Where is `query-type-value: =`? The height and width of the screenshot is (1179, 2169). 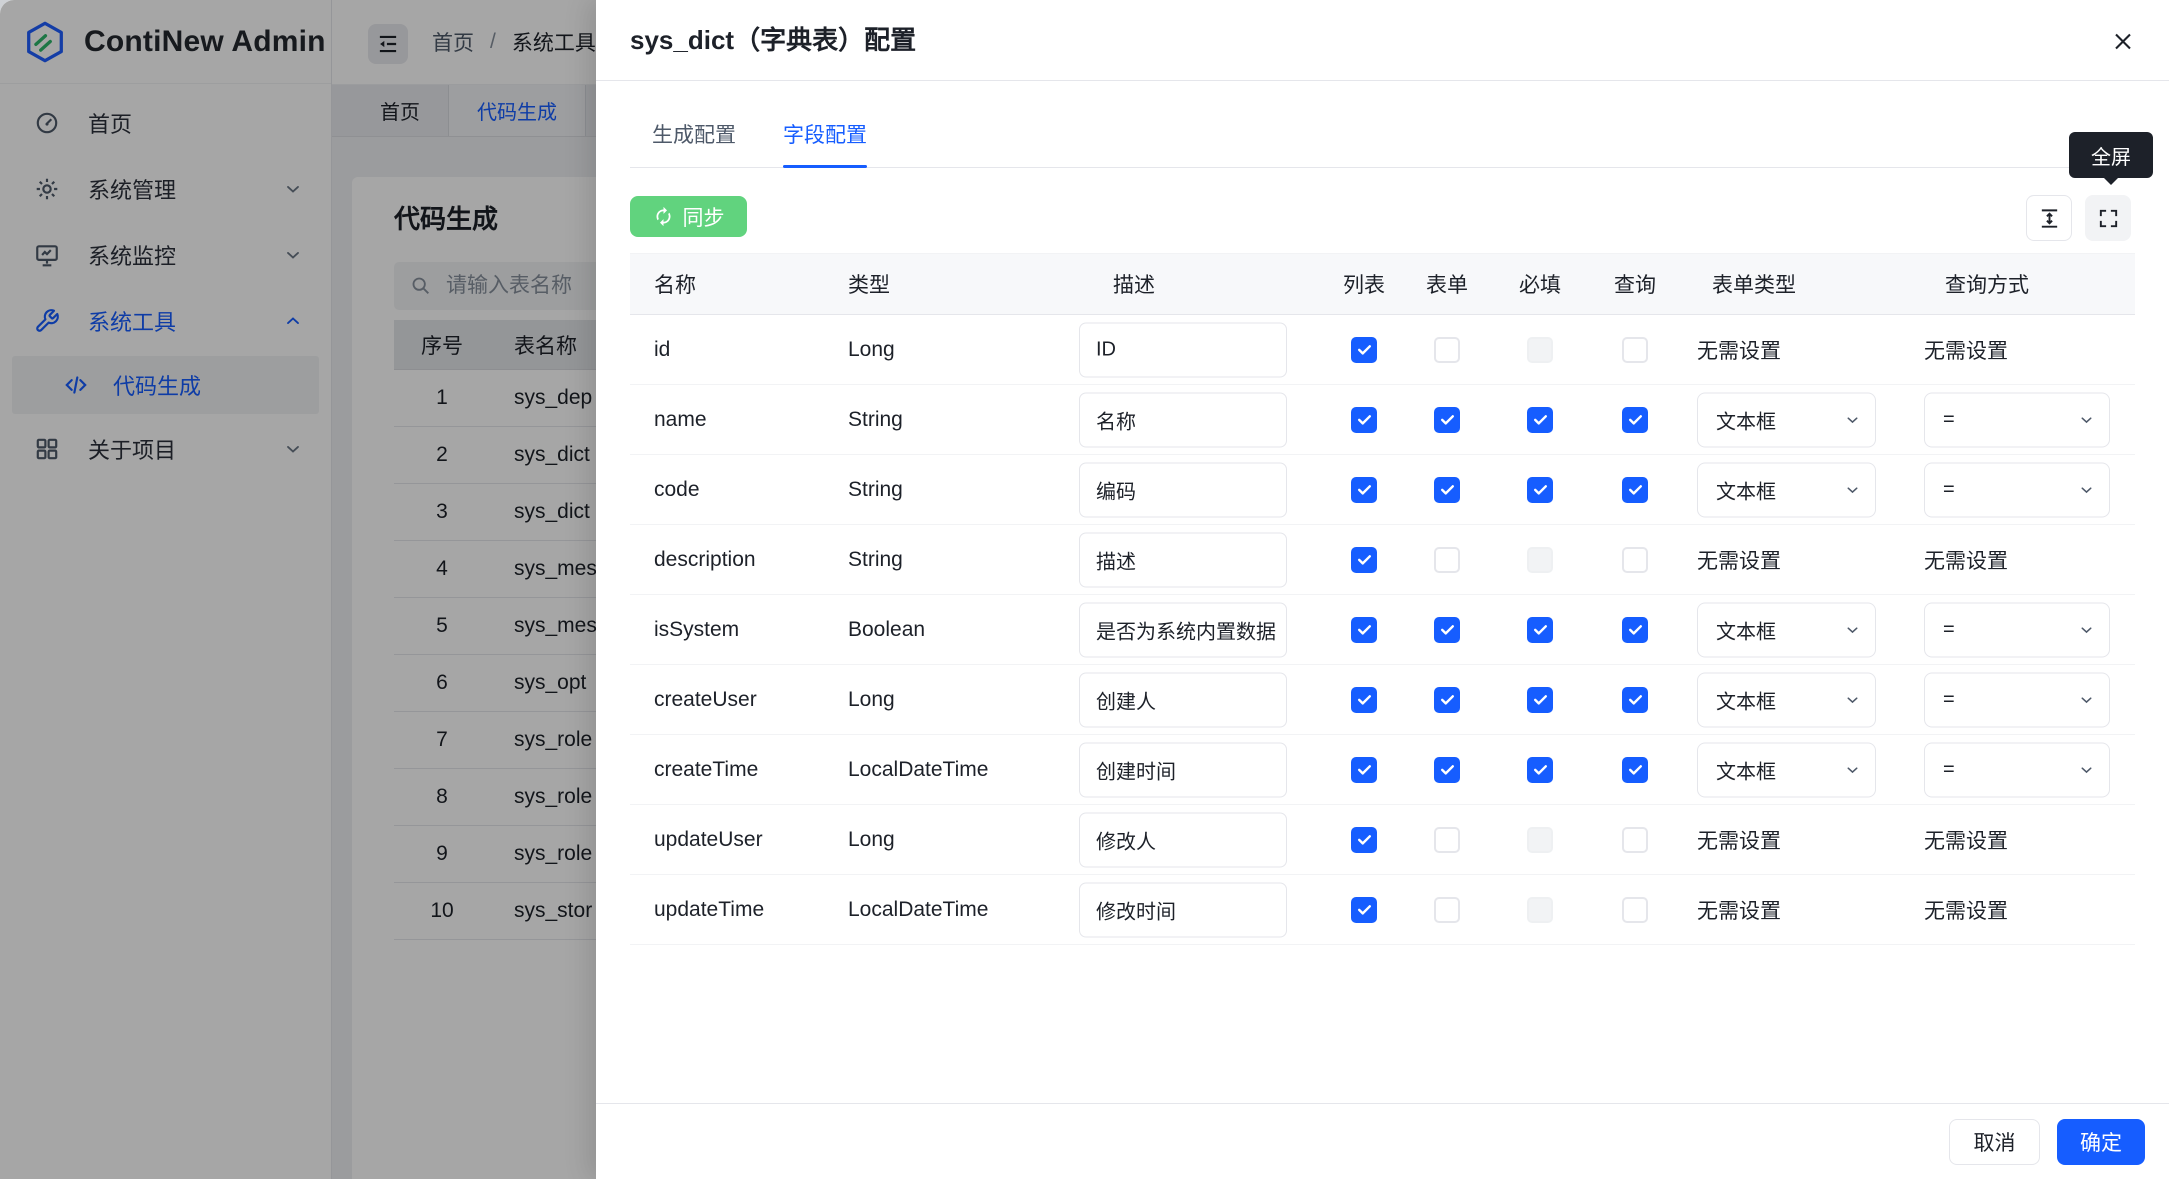
query-type-value: = is located at coordinates (1949, 699).